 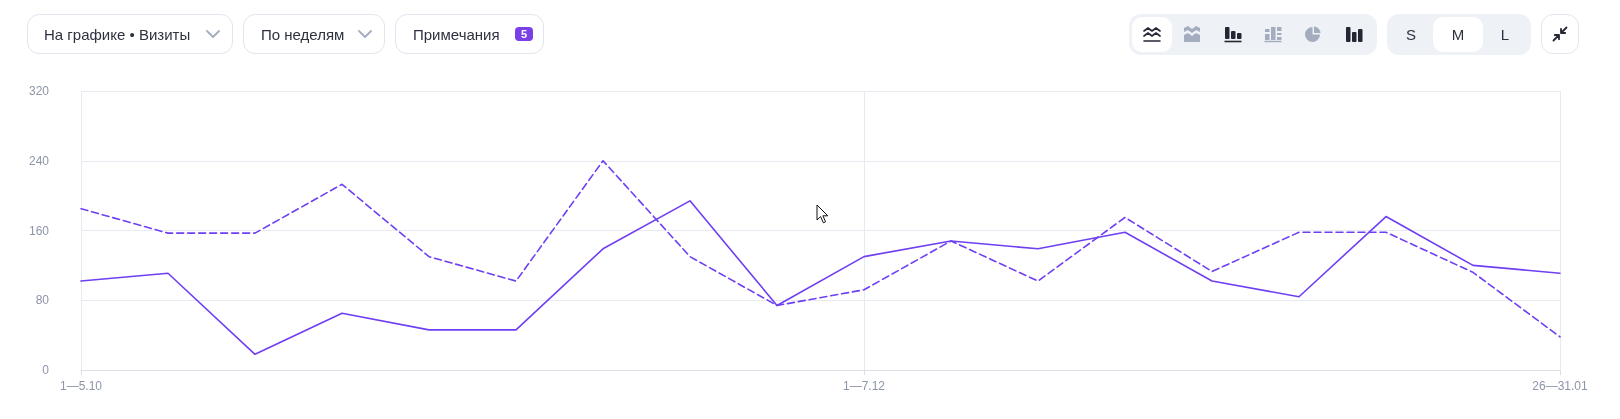 What do you see at coordinates (1560, 386) in the screenshot?
I see `x-tick-label: 26—31.01` at bounding box center [1560, 386].